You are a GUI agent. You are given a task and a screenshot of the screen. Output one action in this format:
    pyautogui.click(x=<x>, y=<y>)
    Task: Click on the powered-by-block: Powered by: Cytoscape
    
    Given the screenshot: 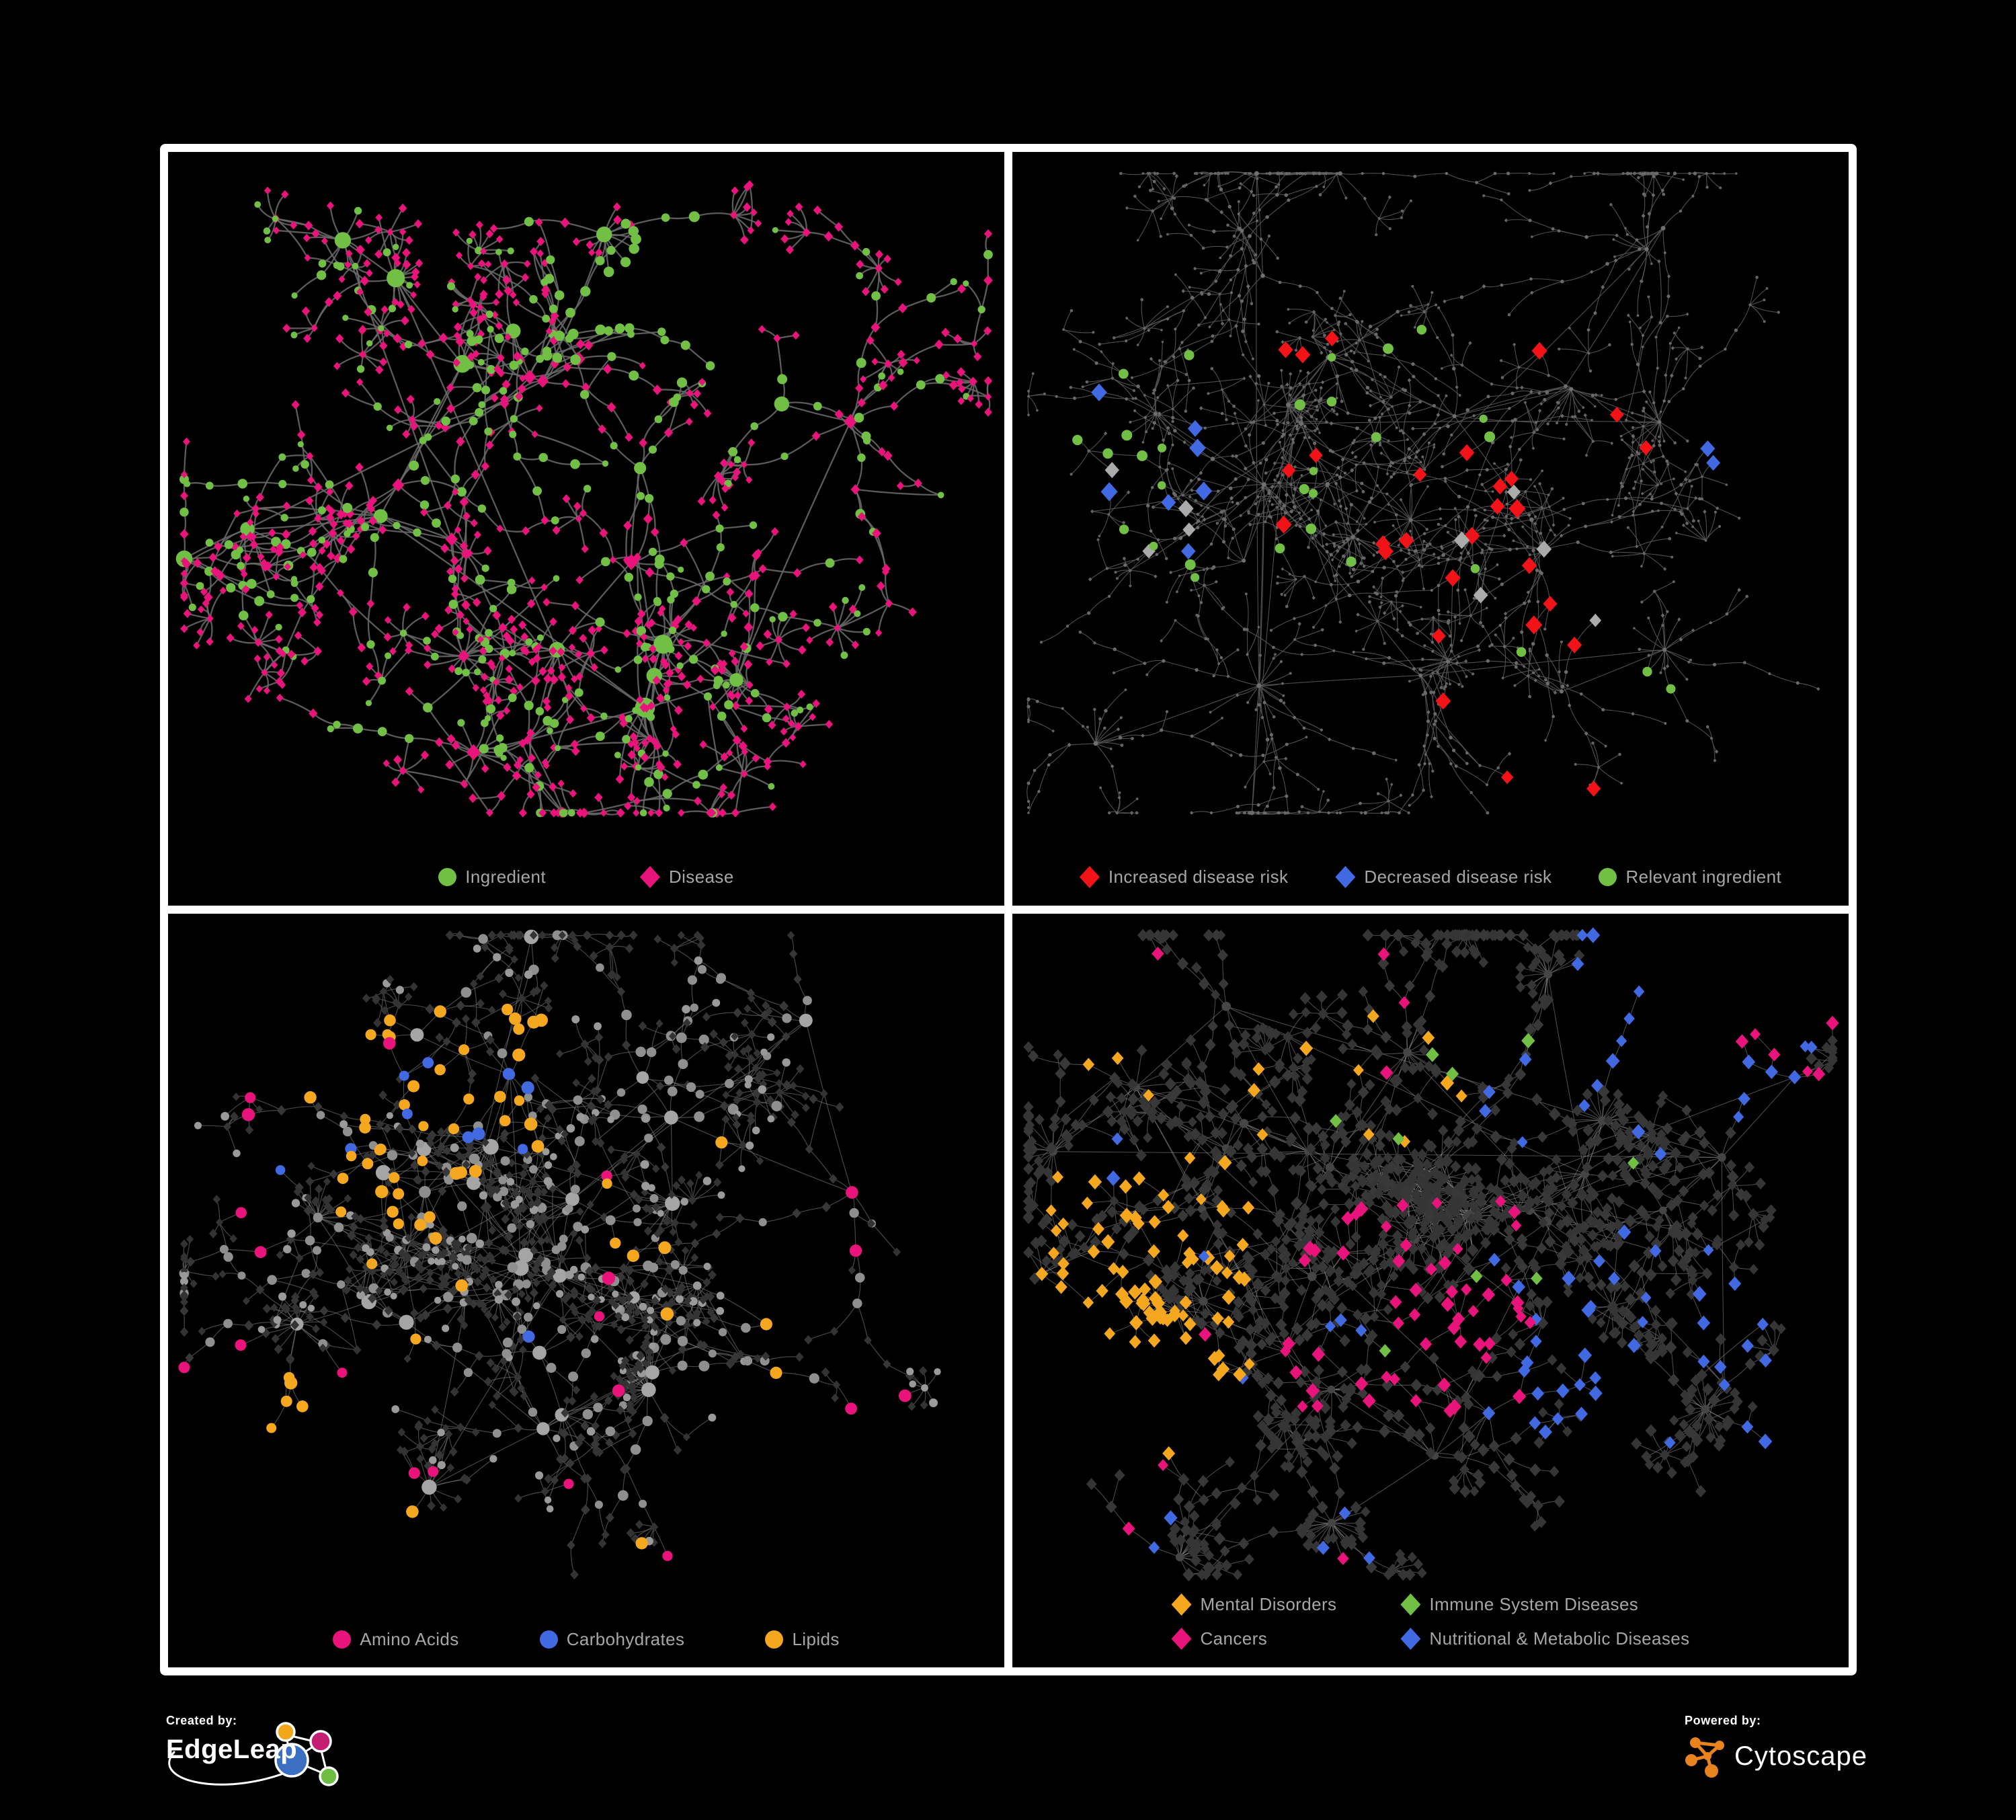 What is the action you would take?
    pyautogui.click(x=1795, y=1757)
    